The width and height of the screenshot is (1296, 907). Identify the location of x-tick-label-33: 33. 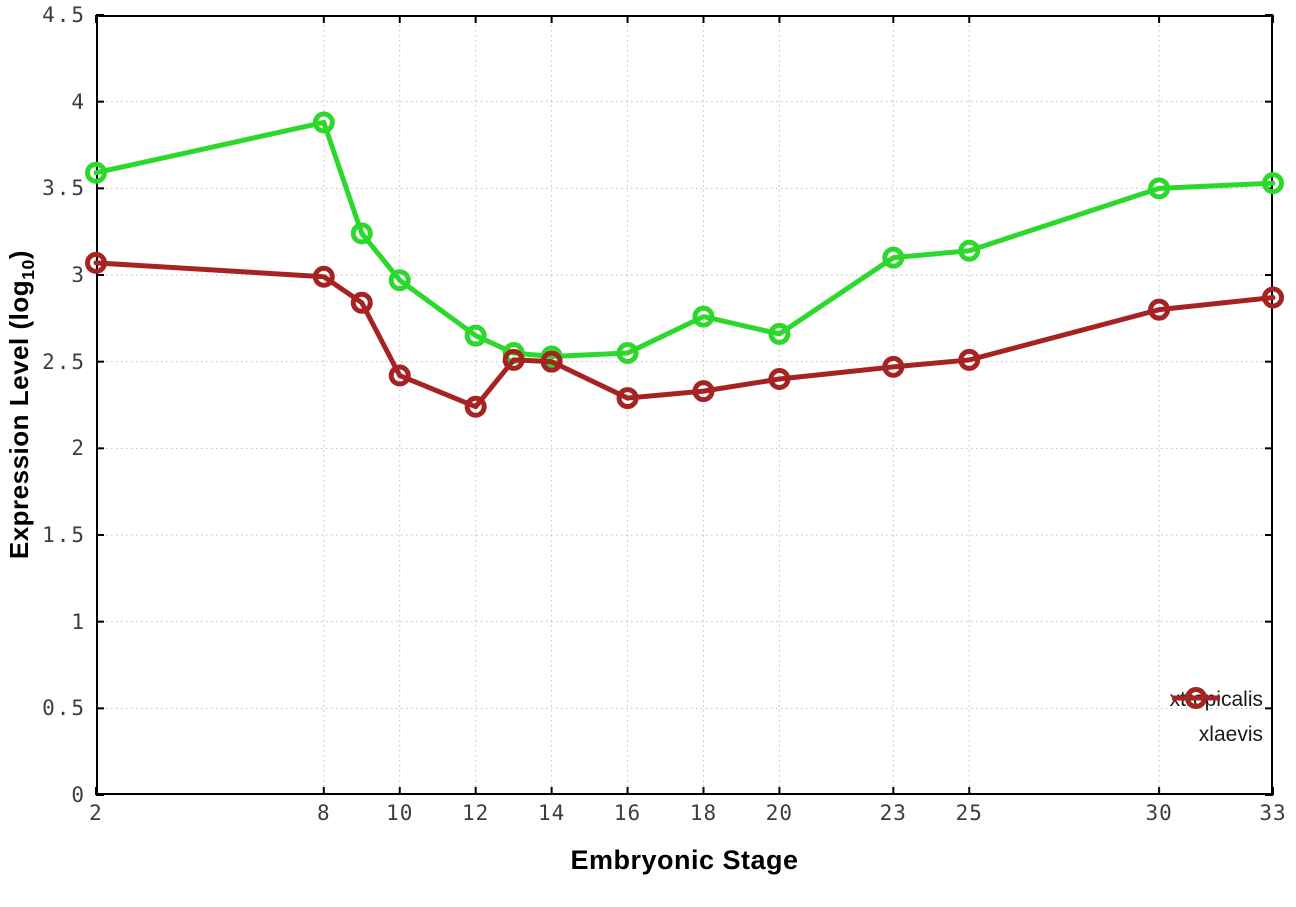
(1273, 813).